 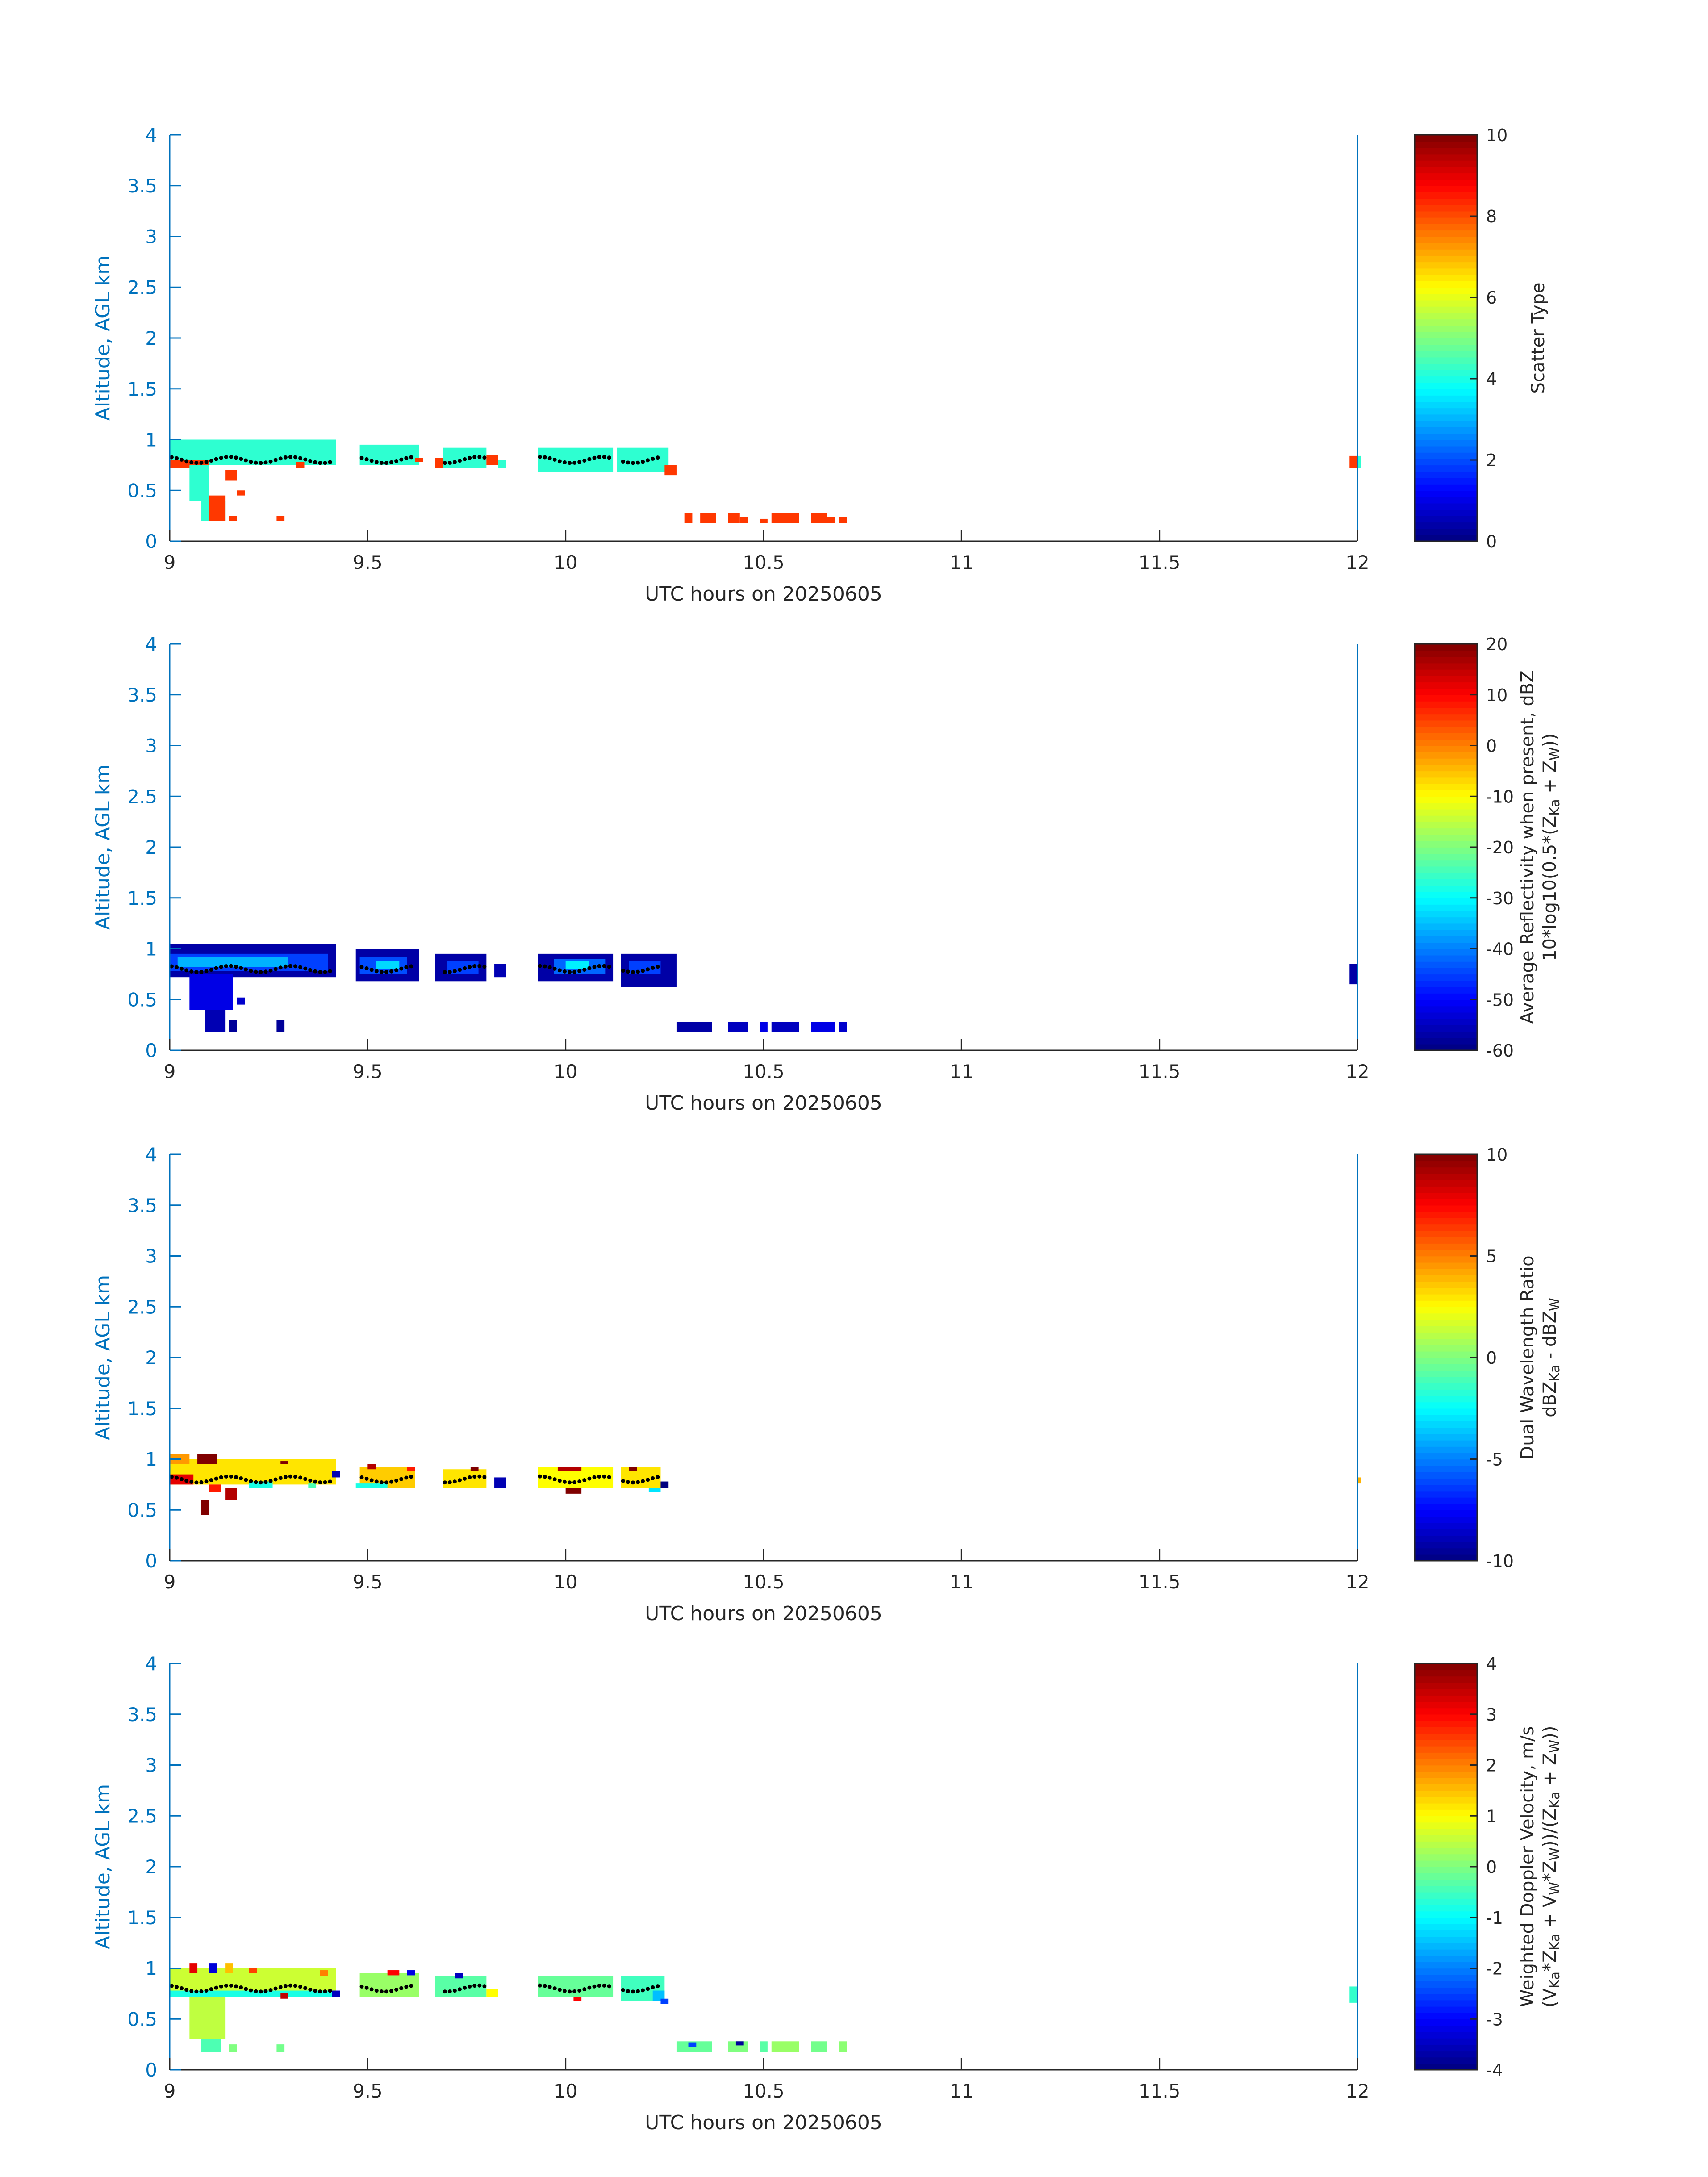 I want to click on y-tick-label: 3.5, so click(x=142, y=1205).